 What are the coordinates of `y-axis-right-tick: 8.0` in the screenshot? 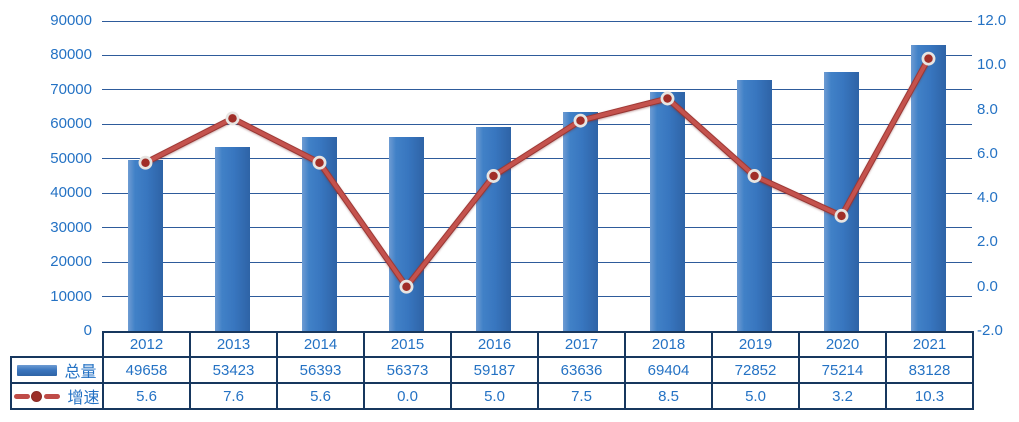 It's located at (987, 109).